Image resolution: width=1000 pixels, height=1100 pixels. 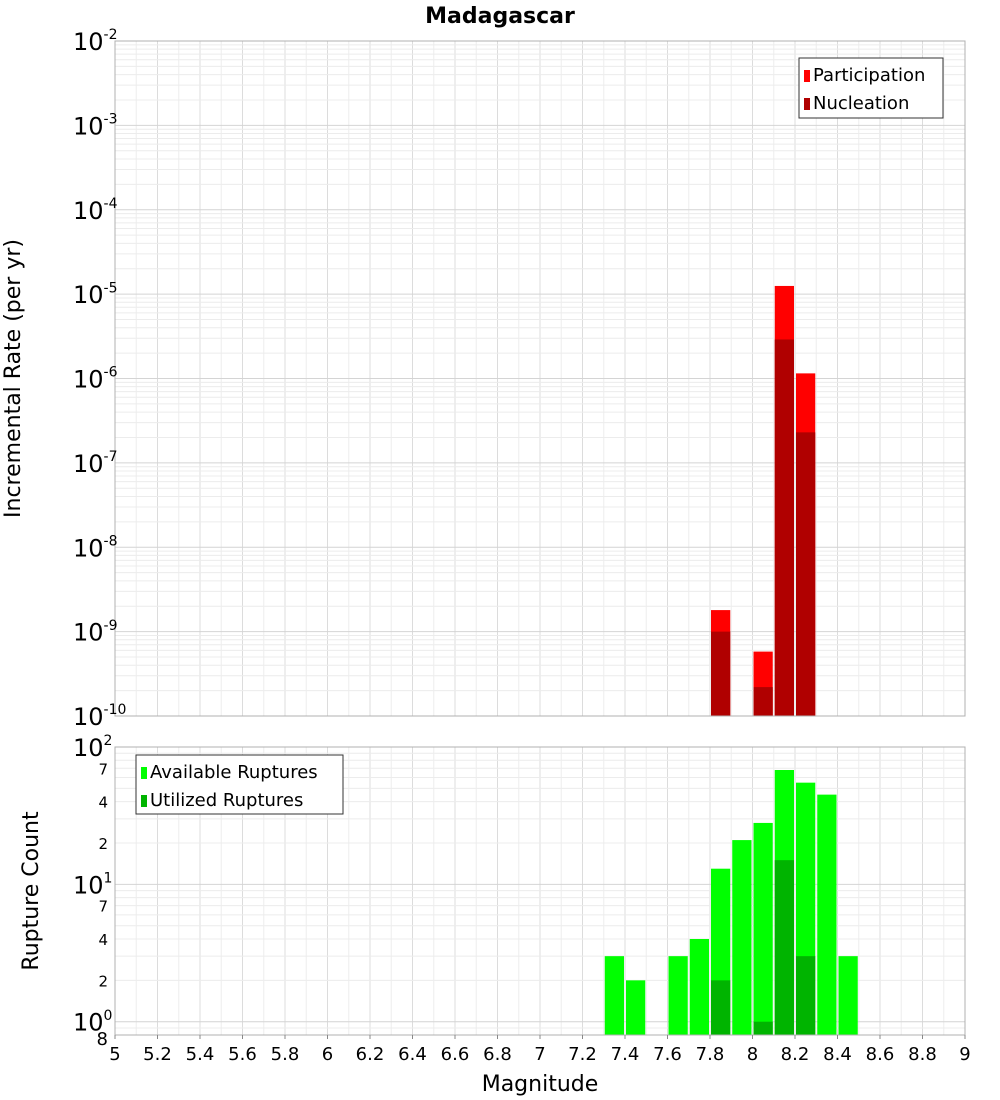 I want to click on x-tick-label: 6.4, so click(x=412, y=1054).